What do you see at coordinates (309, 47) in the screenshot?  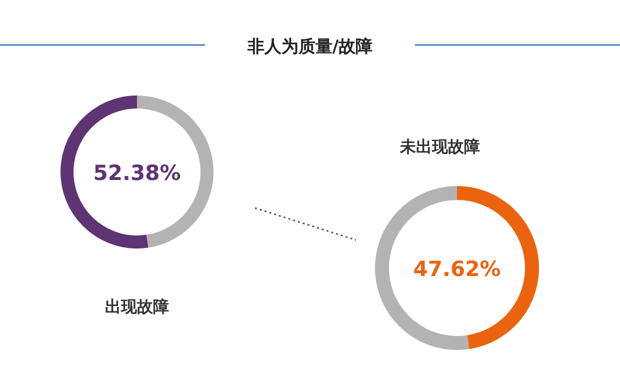 I see `text: 非人为质量/故障` at bounding box center [309, 47].